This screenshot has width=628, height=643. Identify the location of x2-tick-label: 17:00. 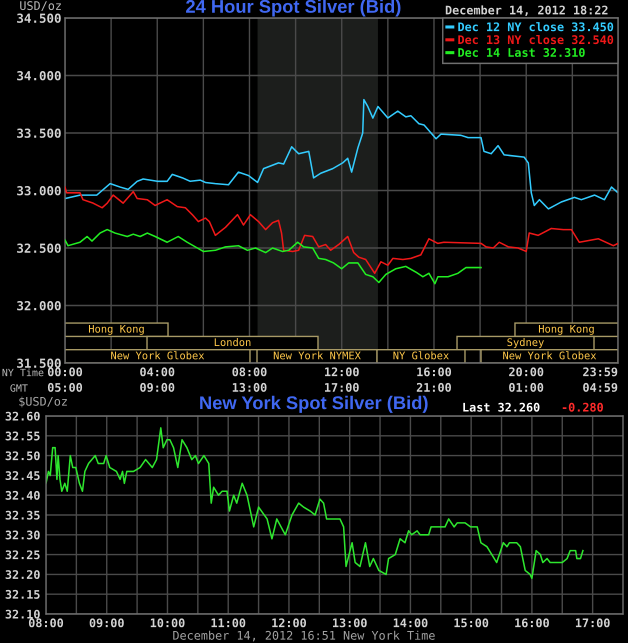
(342, 387).